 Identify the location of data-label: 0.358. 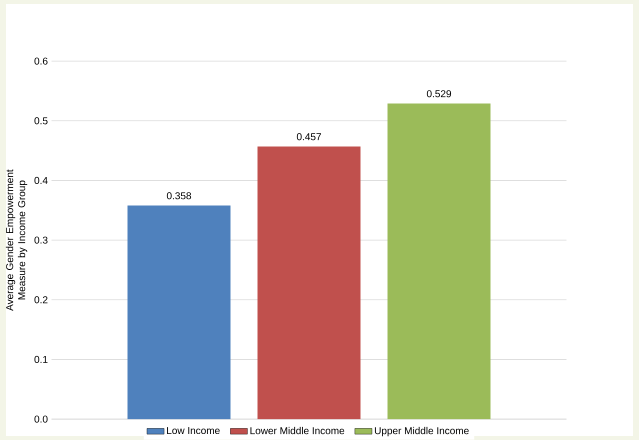
(179, 196).